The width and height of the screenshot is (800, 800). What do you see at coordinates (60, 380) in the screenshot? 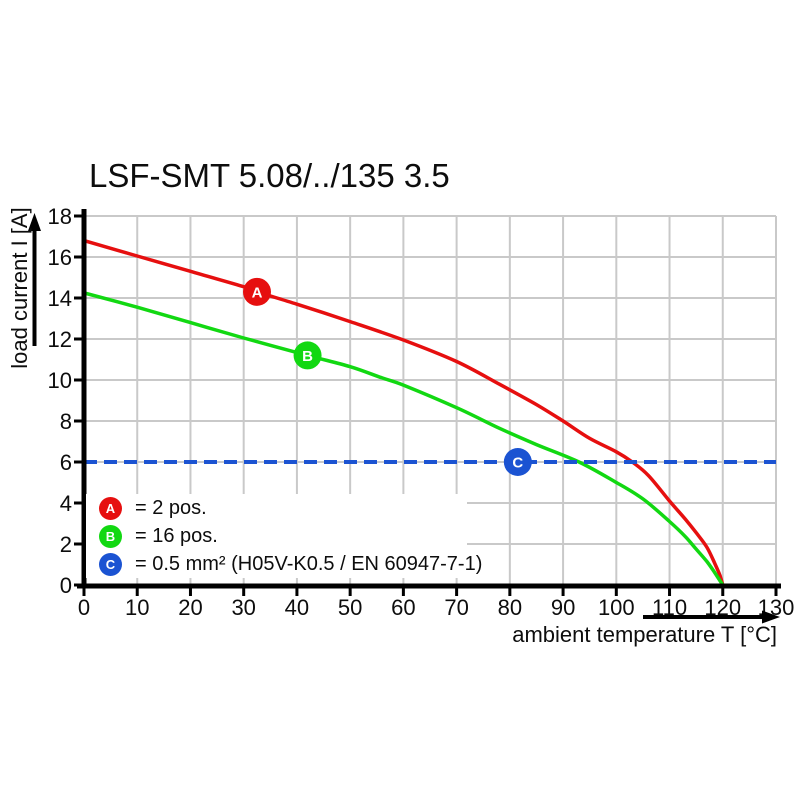
I see `y-tick-label: 10` at bounding box center [60, 380].